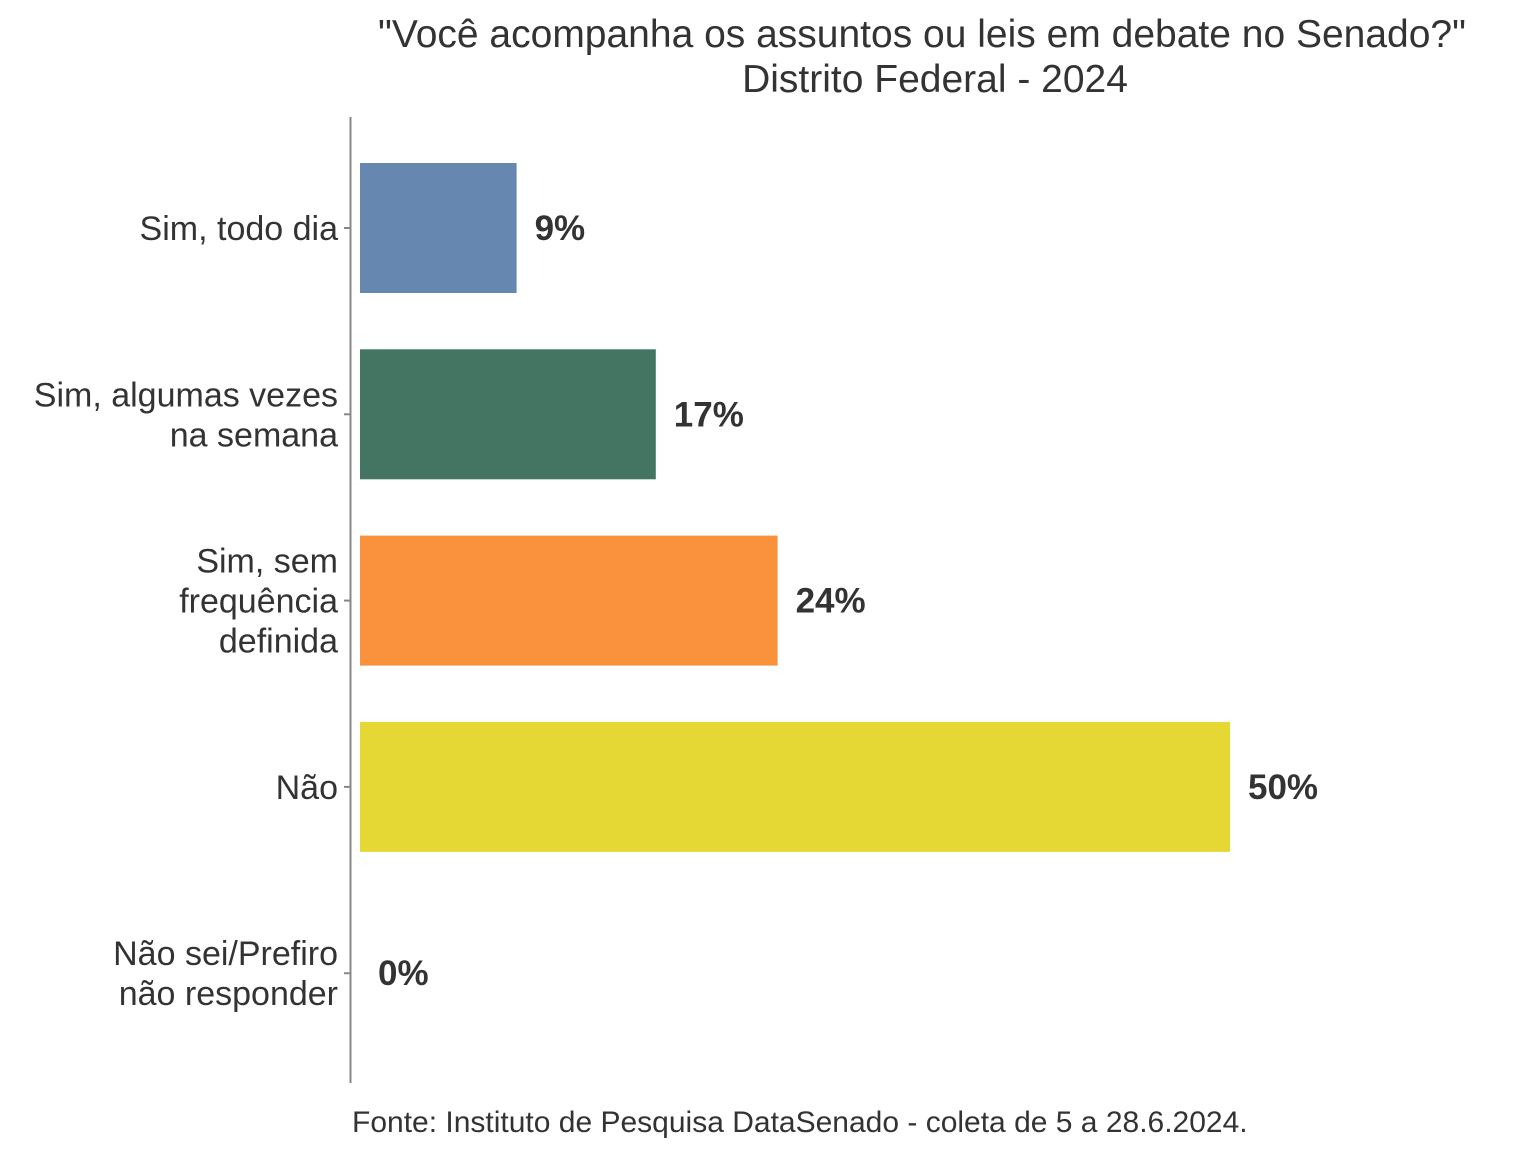 This screenshot has height=1152, width=1536. Describe the element at coordinates (225, 974) in the screenshot. I see `category-label: Não sei/Prefiro não responder` at that location.